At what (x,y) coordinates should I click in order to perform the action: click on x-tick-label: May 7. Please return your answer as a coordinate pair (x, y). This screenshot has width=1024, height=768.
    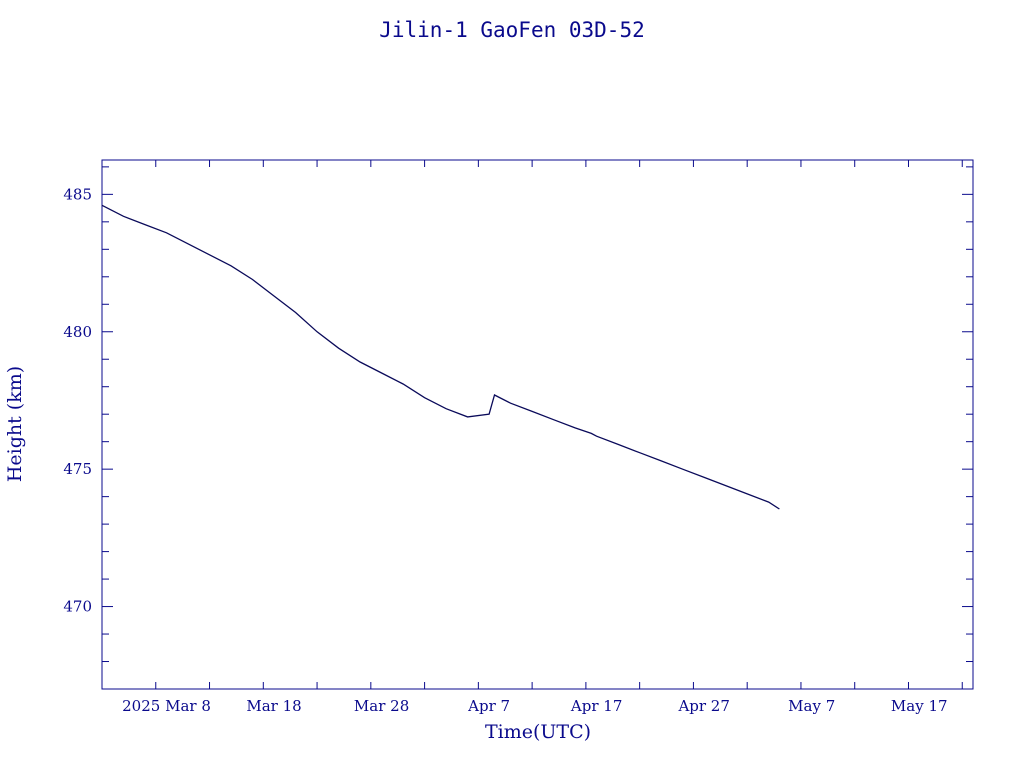
    Looking at the image, I should click on (811, 706).